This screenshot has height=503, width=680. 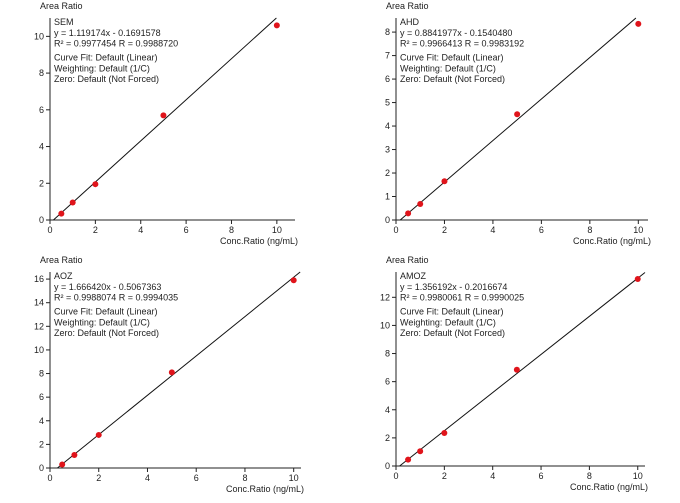 I want to click on chart-sem-xtick-label: 0, so click(x=49, y=230).